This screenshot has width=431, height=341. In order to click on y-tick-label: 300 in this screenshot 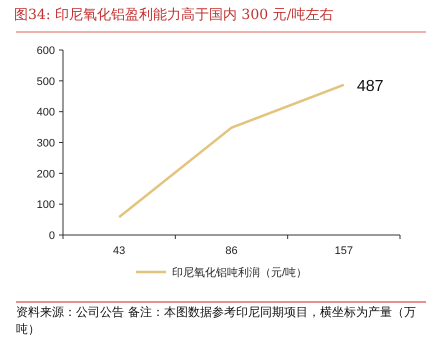, I will do `click(45, 144)`.